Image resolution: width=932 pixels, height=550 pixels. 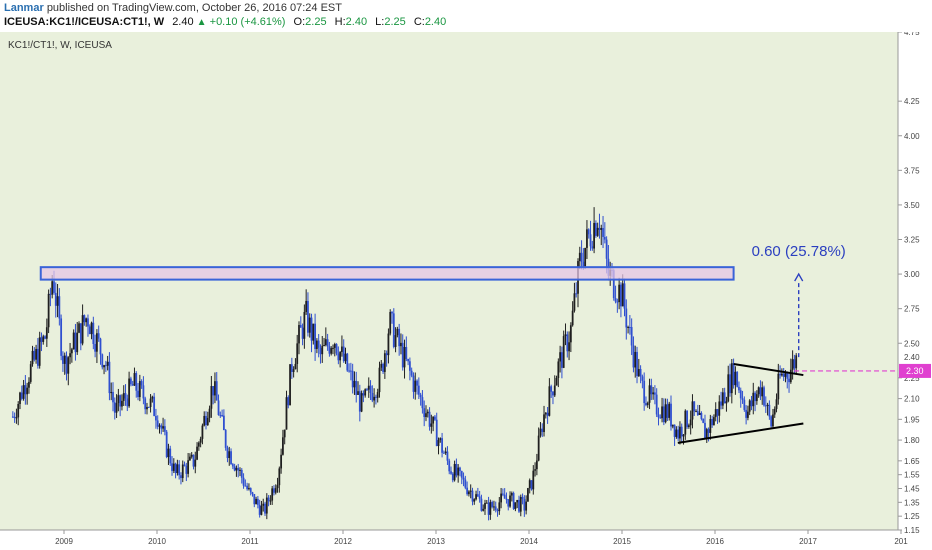 I want to click on price-axis, so click(x=915, y=291).